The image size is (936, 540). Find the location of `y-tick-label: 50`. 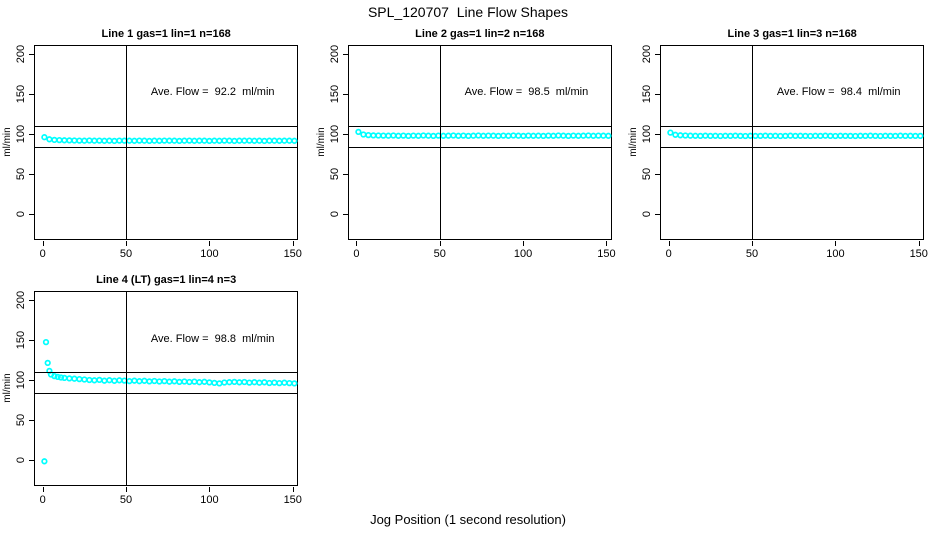

y-tick-label: 50 is located at coordinates (334, 174).